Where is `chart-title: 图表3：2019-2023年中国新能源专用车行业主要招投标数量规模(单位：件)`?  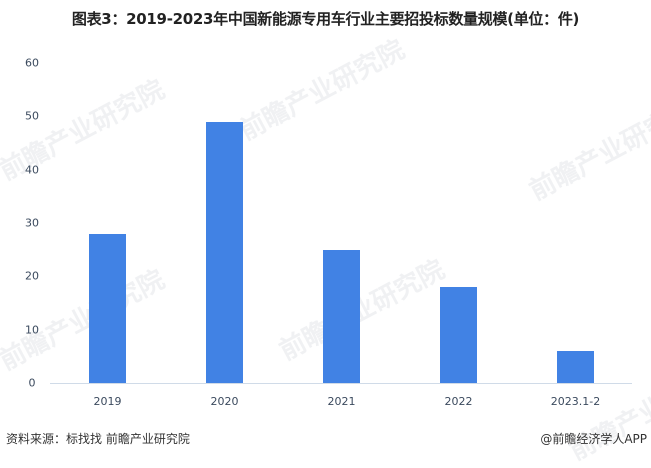 chart-title: 图表3：2019-2023年中国新能源专用车行业主要招投标数量规模(单位：件) is located at coordinates (325, 19).